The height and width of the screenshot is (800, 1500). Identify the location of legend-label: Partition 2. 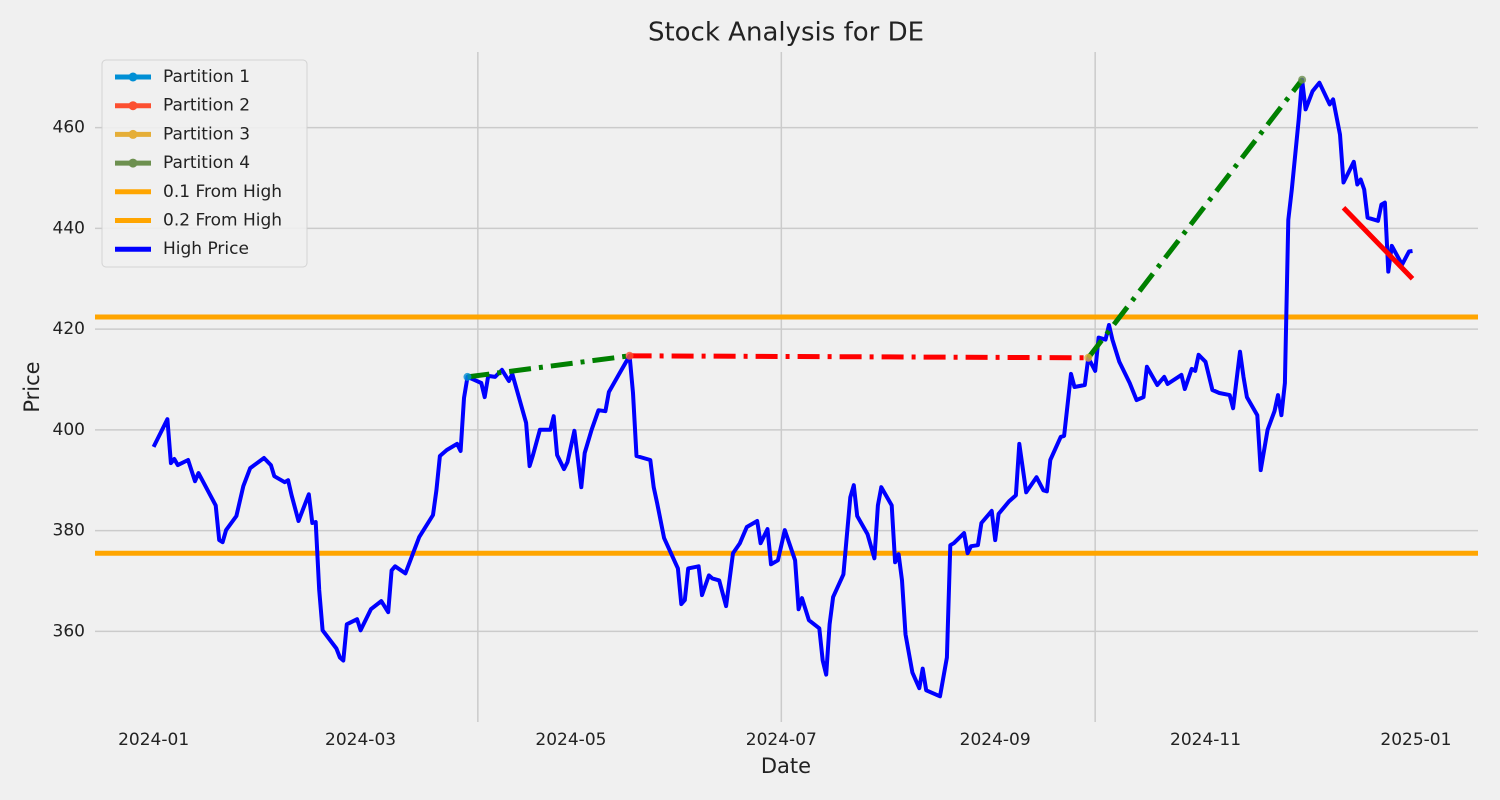
(206, 106).